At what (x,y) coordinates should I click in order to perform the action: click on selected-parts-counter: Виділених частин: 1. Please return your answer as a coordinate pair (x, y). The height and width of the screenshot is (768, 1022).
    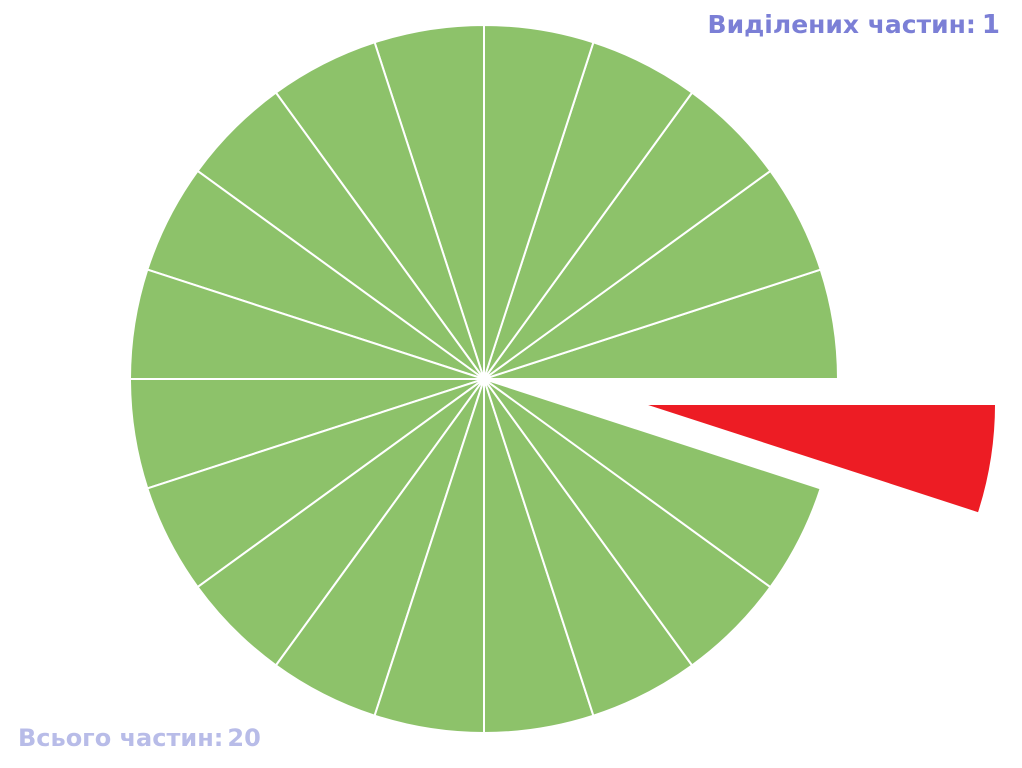
    Looking at the image, I should click on (854, 25).